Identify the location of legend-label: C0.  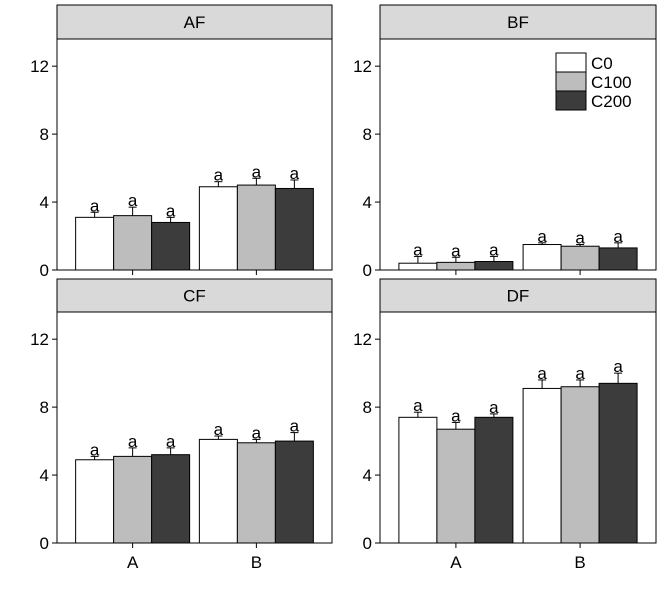
(602, 63).